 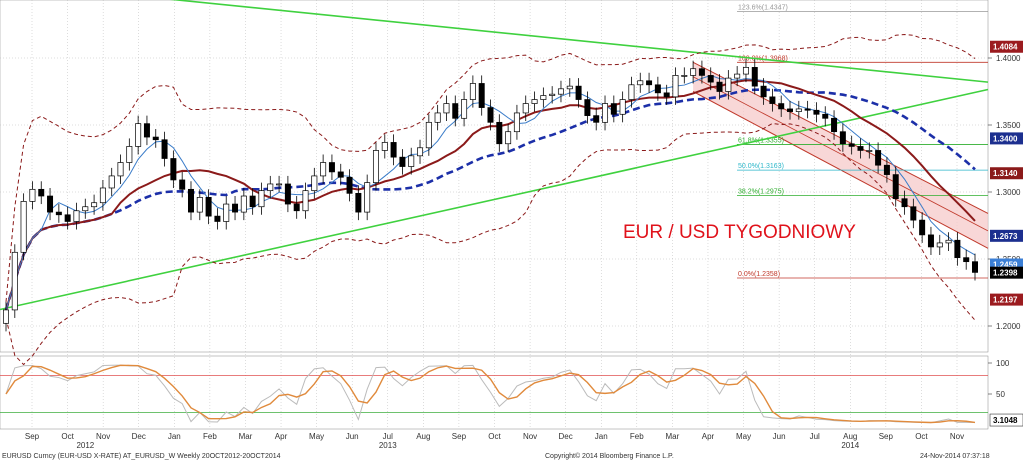 What do you see at coordinates (1005, 173) in the screenshot?
I see `price-badge-label: 1.3140` at bounding box center [1005, 173].